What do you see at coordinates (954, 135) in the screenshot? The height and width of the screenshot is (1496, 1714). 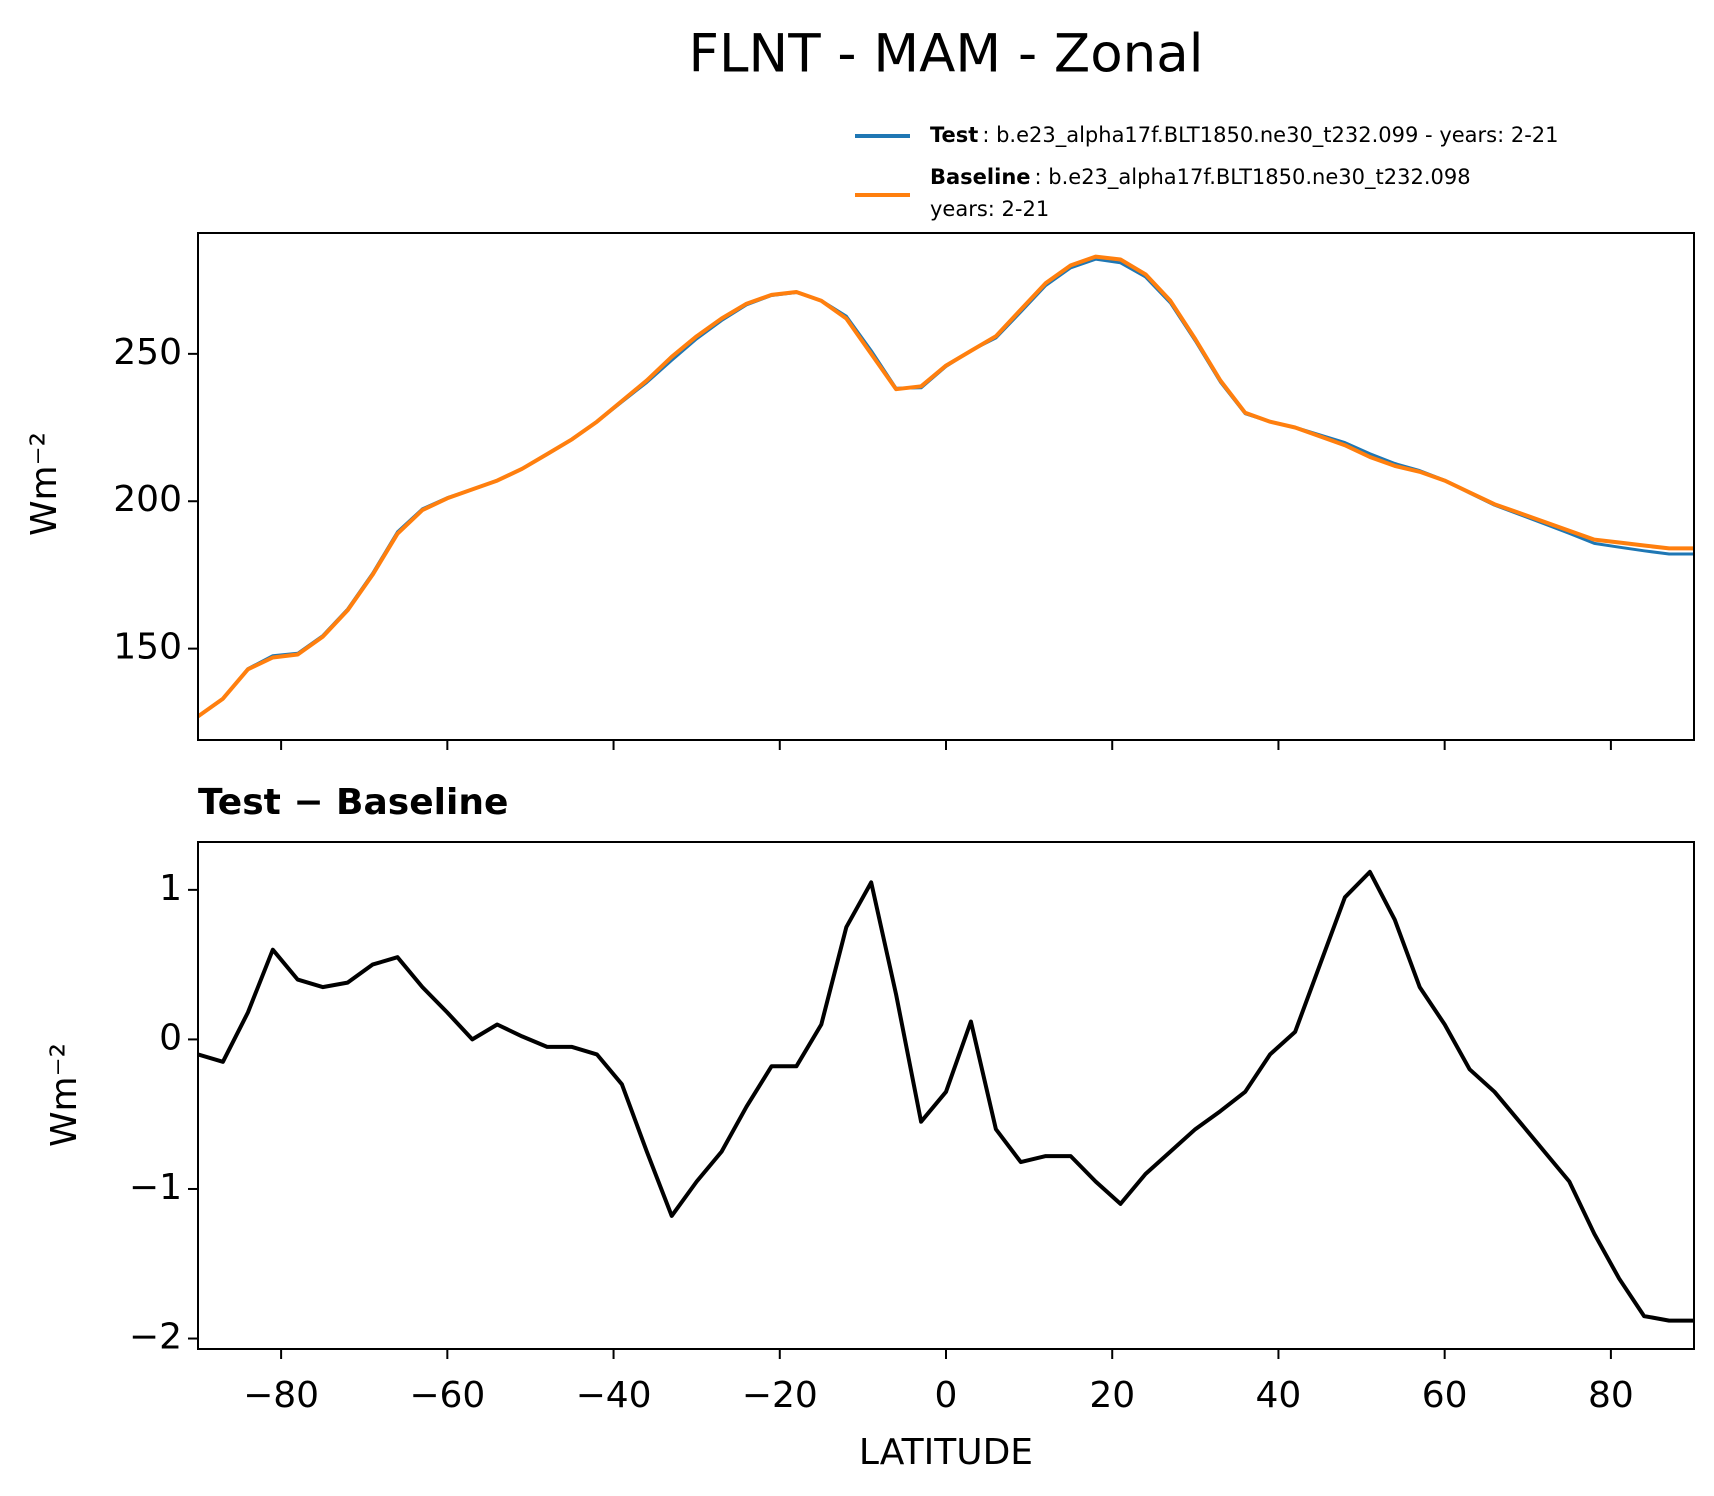 I see `legend-label: Test` at bounding box center [954, 135].